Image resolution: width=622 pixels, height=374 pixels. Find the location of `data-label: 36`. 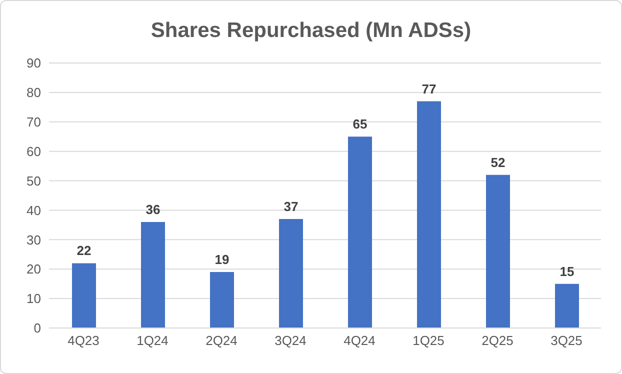

data-label: 36 is located at coordinates (153, 209).